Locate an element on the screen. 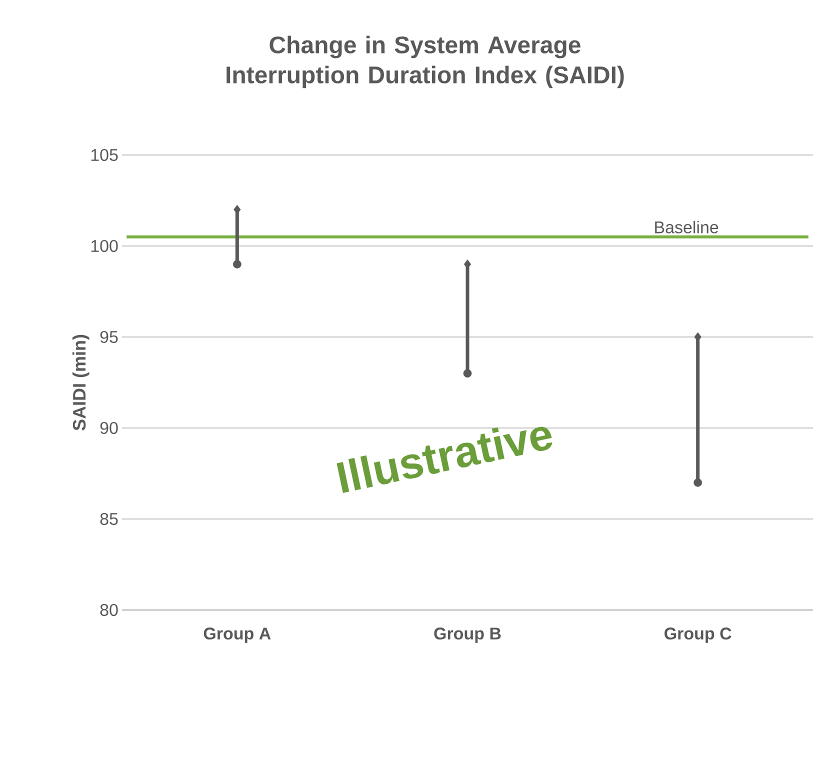  chart-title: Change in System Average Interruption Duration Index (SAIDI) is located at coordinates (425, 62).